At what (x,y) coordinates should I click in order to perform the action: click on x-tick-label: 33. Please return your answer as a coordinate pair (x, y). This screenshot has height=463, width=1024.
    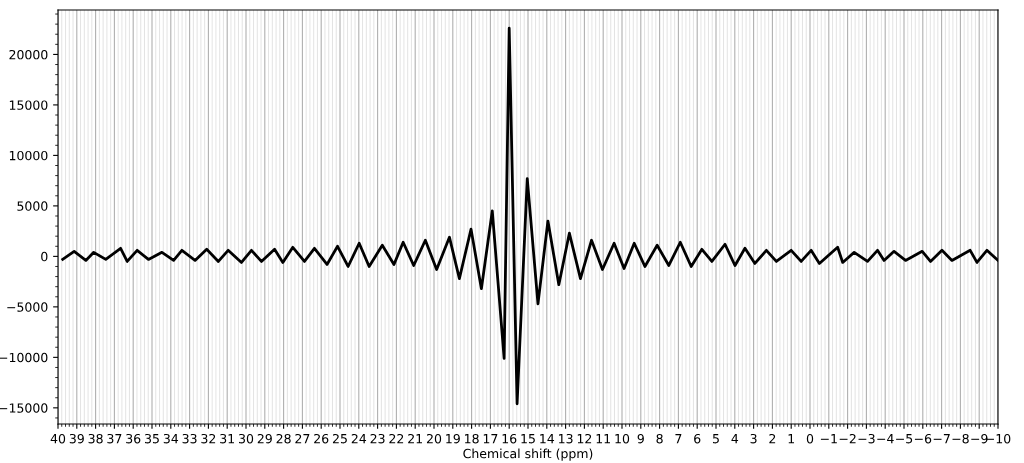
    Looking at the image, I should click on (189, 438).